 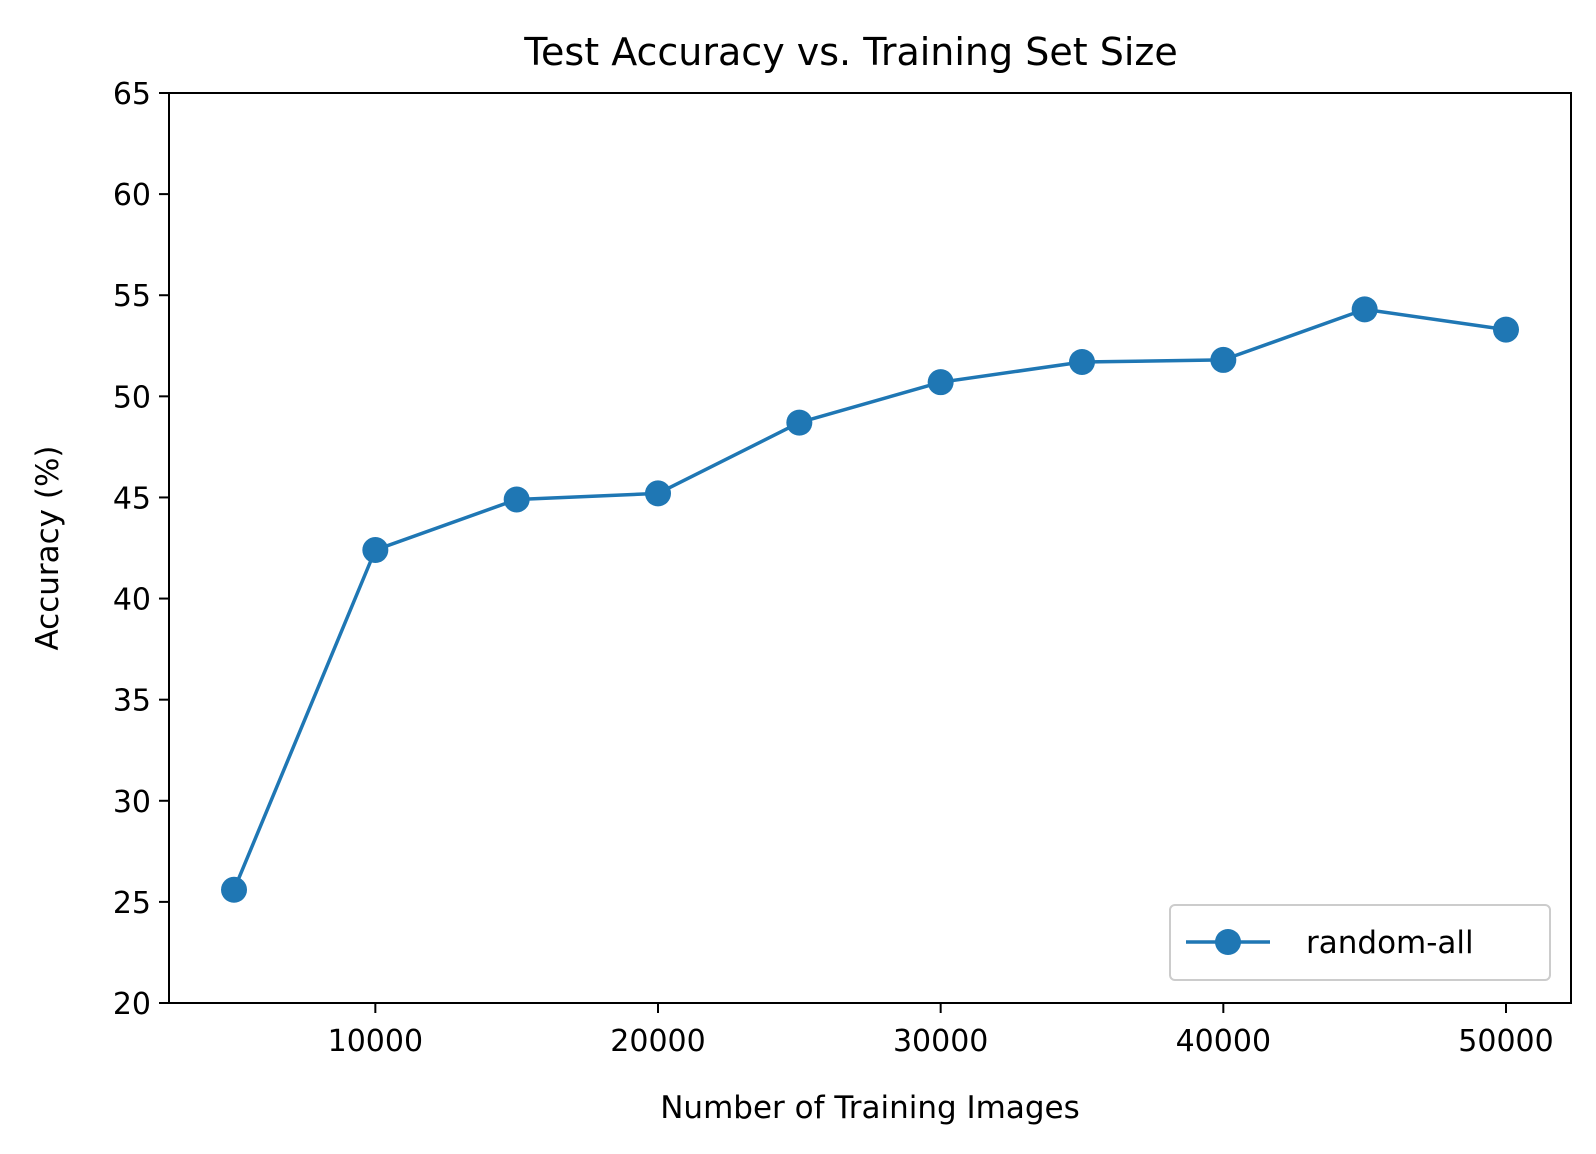 What do you see at coordinates (132, 701) in the screenshot?
I see `y-tick-label: 35` at bounding box center [132, 701].